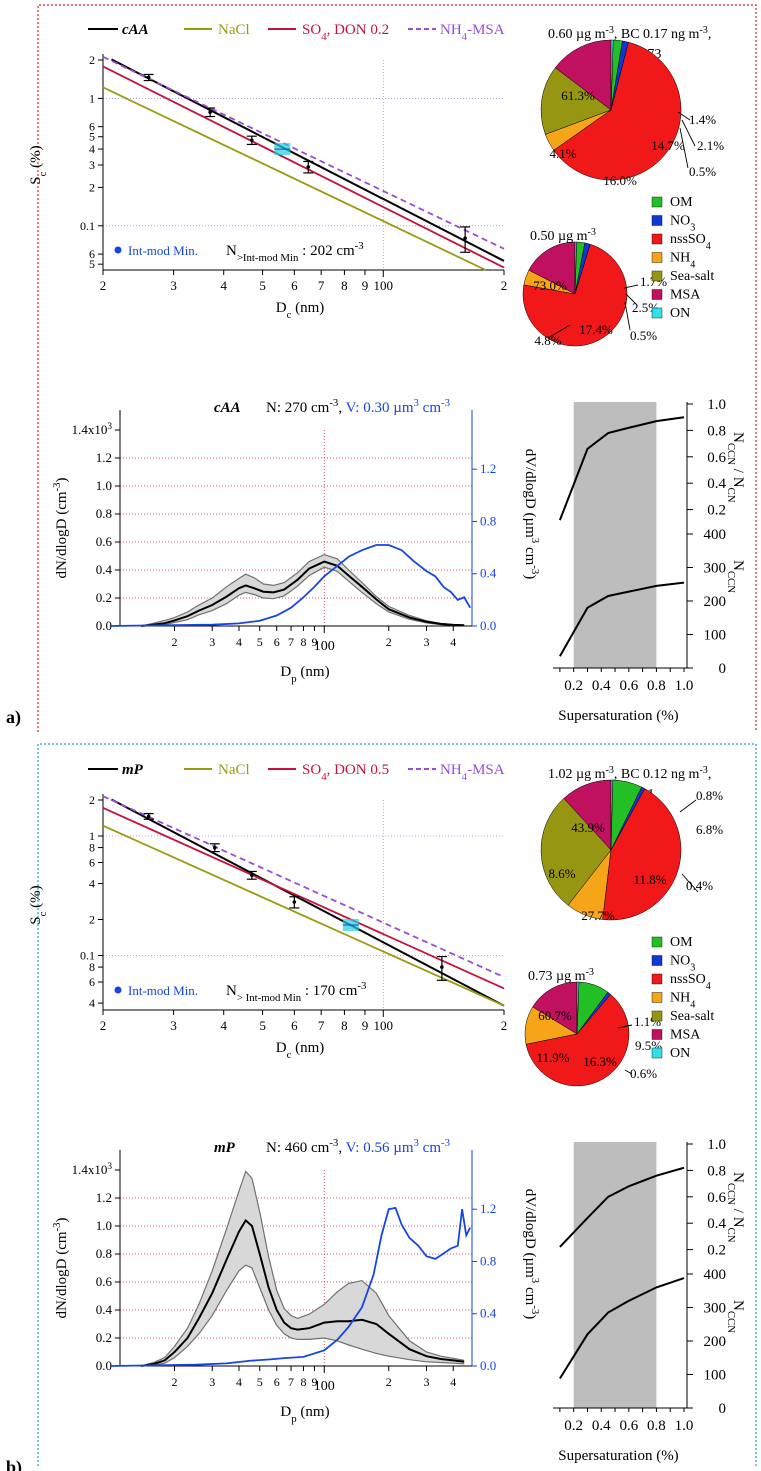 The image size is (761, 1471). Describe the element at coordinates (715, 1342) in the screenshot. I see `ccn-y-tick-label: 200` at that location.